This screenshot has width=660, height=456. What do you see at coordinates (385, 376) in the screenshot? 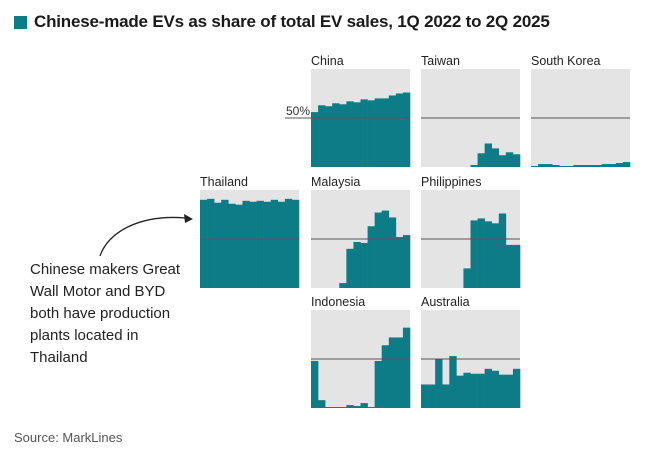
I see `bar-indonesia-3q24` at bounding box center [385, 376].